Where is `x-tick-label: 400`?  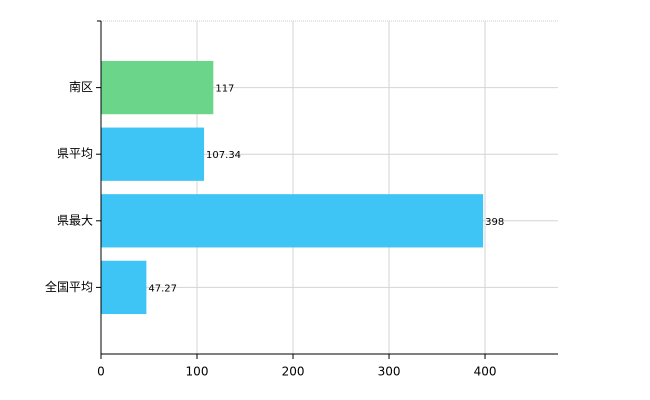 x-tick-label: 400 is located at coordinates (485, 372).